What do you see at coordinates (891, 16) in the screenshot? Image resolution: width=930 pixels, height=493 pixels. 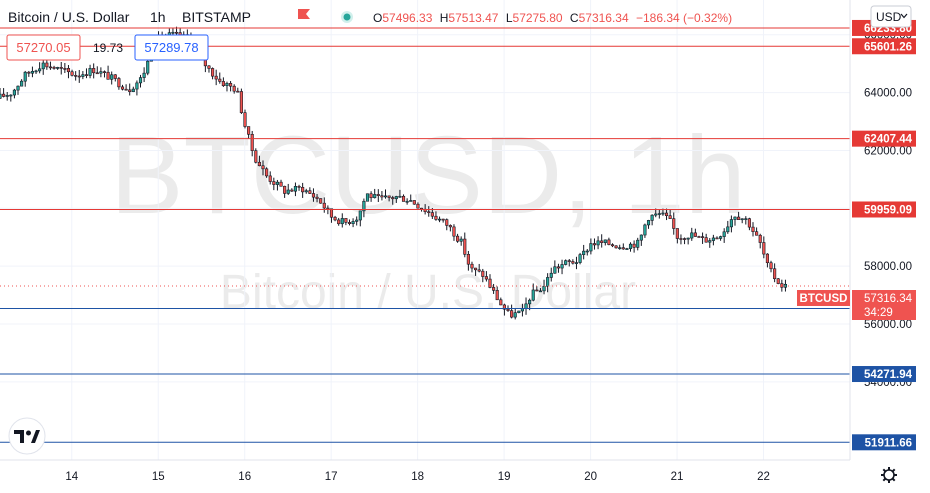 I see `currency-dropdown: USD` at bounding box center [891, 16].